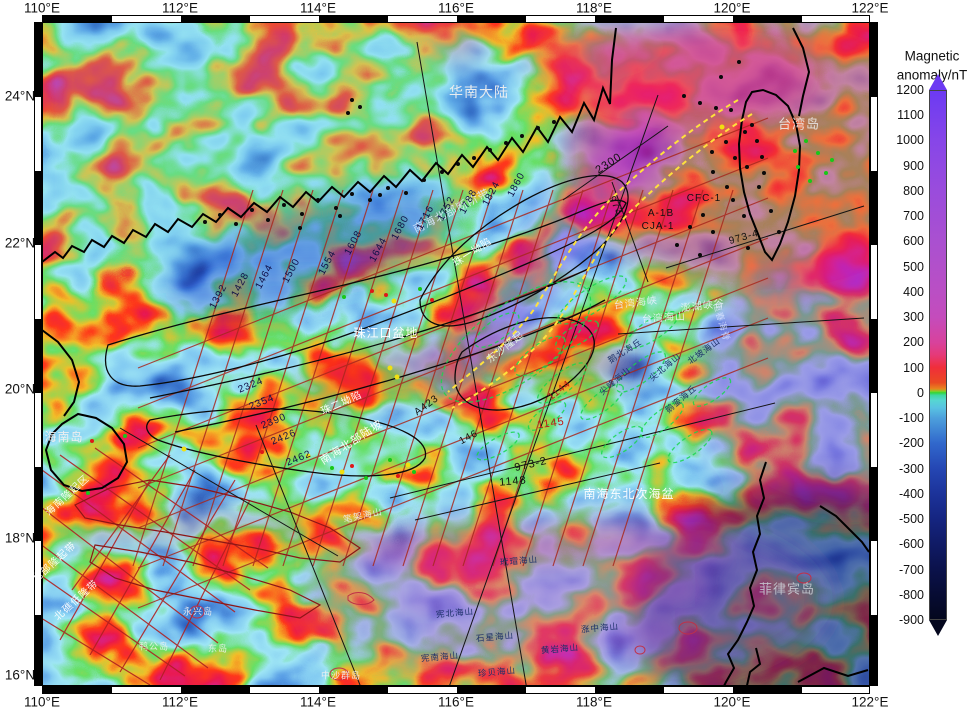 The height and width of the screenshot is (710, 975). Describe the element at coordinates (932, 56) in the screenshot. I see `colorbar-title-line1: Magnetic` at that location.